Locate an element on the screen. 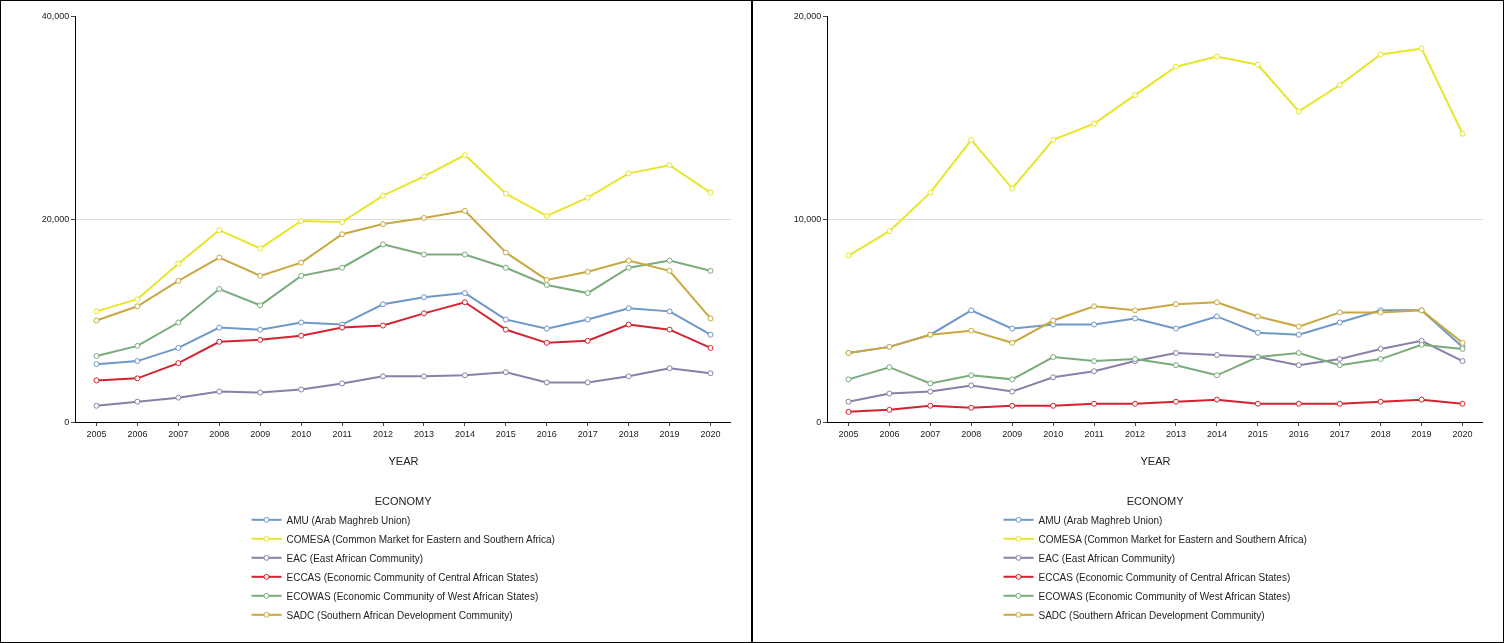 The height and width of the screenshot is (643, 1504). x-tick-label: 2011 is located at coordinates (1094, 433).